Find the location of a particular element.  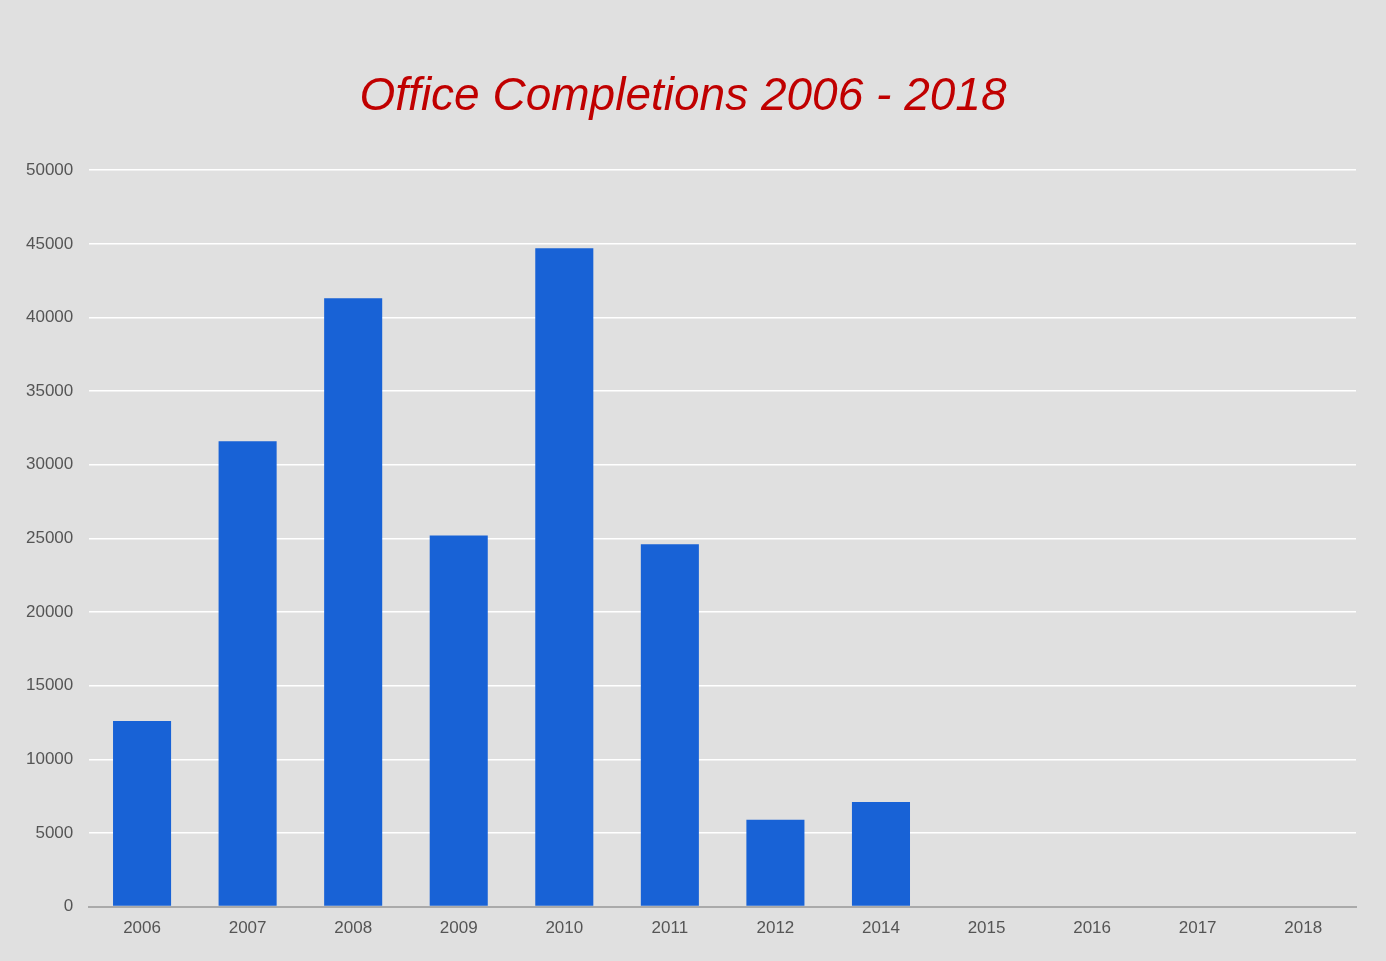

y-tick-label: 10000 is located at coordinates (49, 759).